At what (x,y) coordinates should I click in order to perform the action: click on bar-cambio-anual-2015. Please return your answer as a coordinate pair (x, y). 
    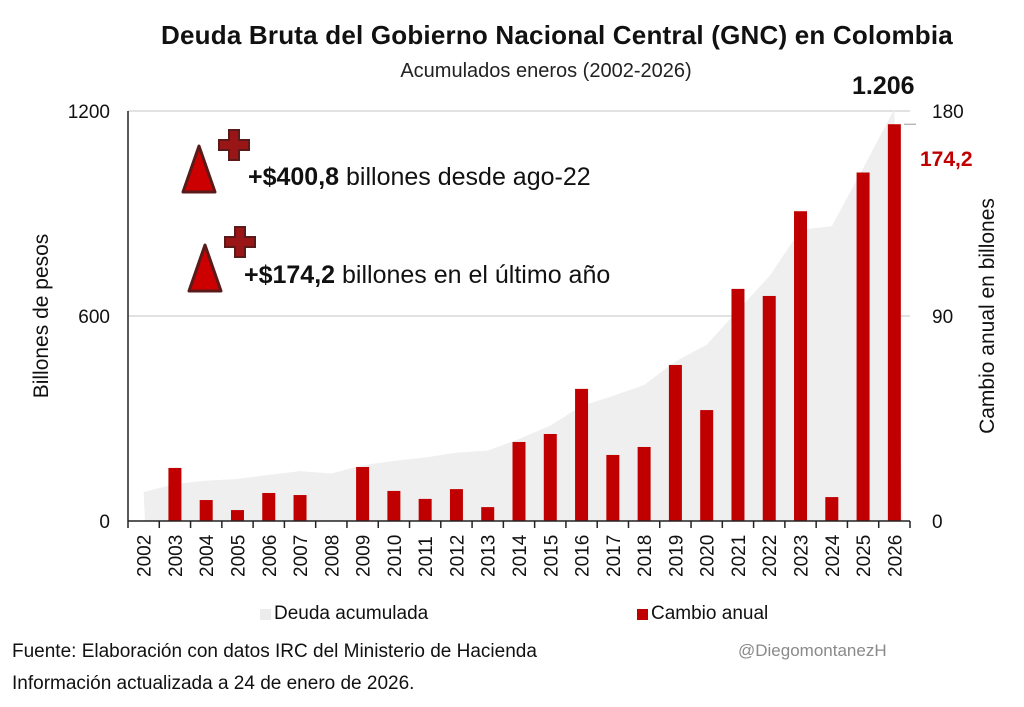
    Looking at the image, I should click on (550, 477).